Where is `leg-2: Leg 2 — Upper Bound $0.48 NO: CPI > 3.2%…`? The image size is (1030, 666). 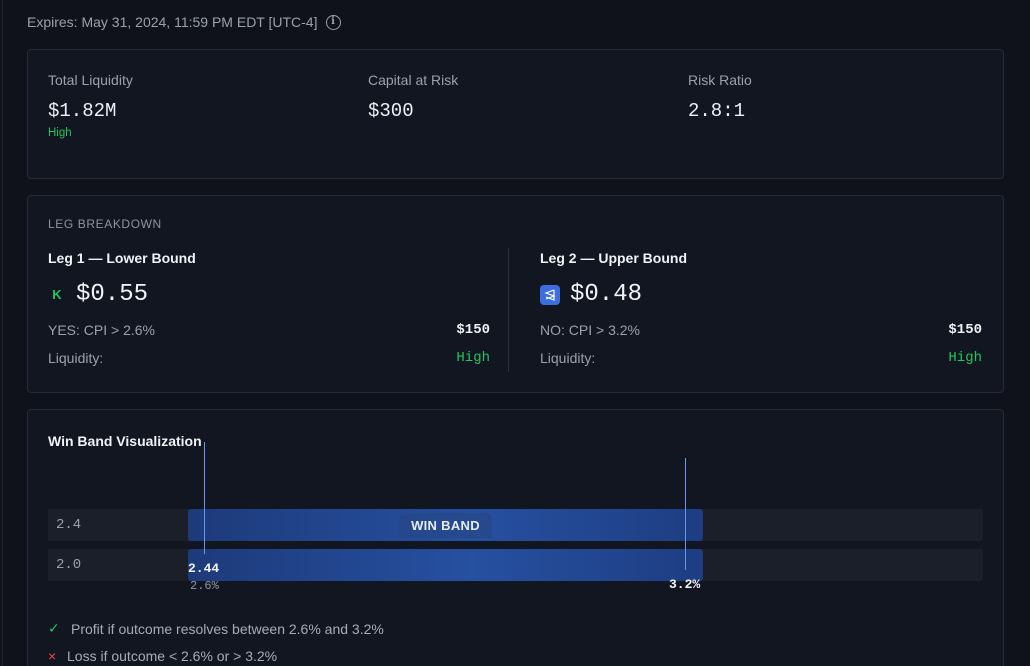
leg-2: Leg 2 — Upper Bound $0.48 NO: CPI > 3.2%… is located at coordinates (761, 308).